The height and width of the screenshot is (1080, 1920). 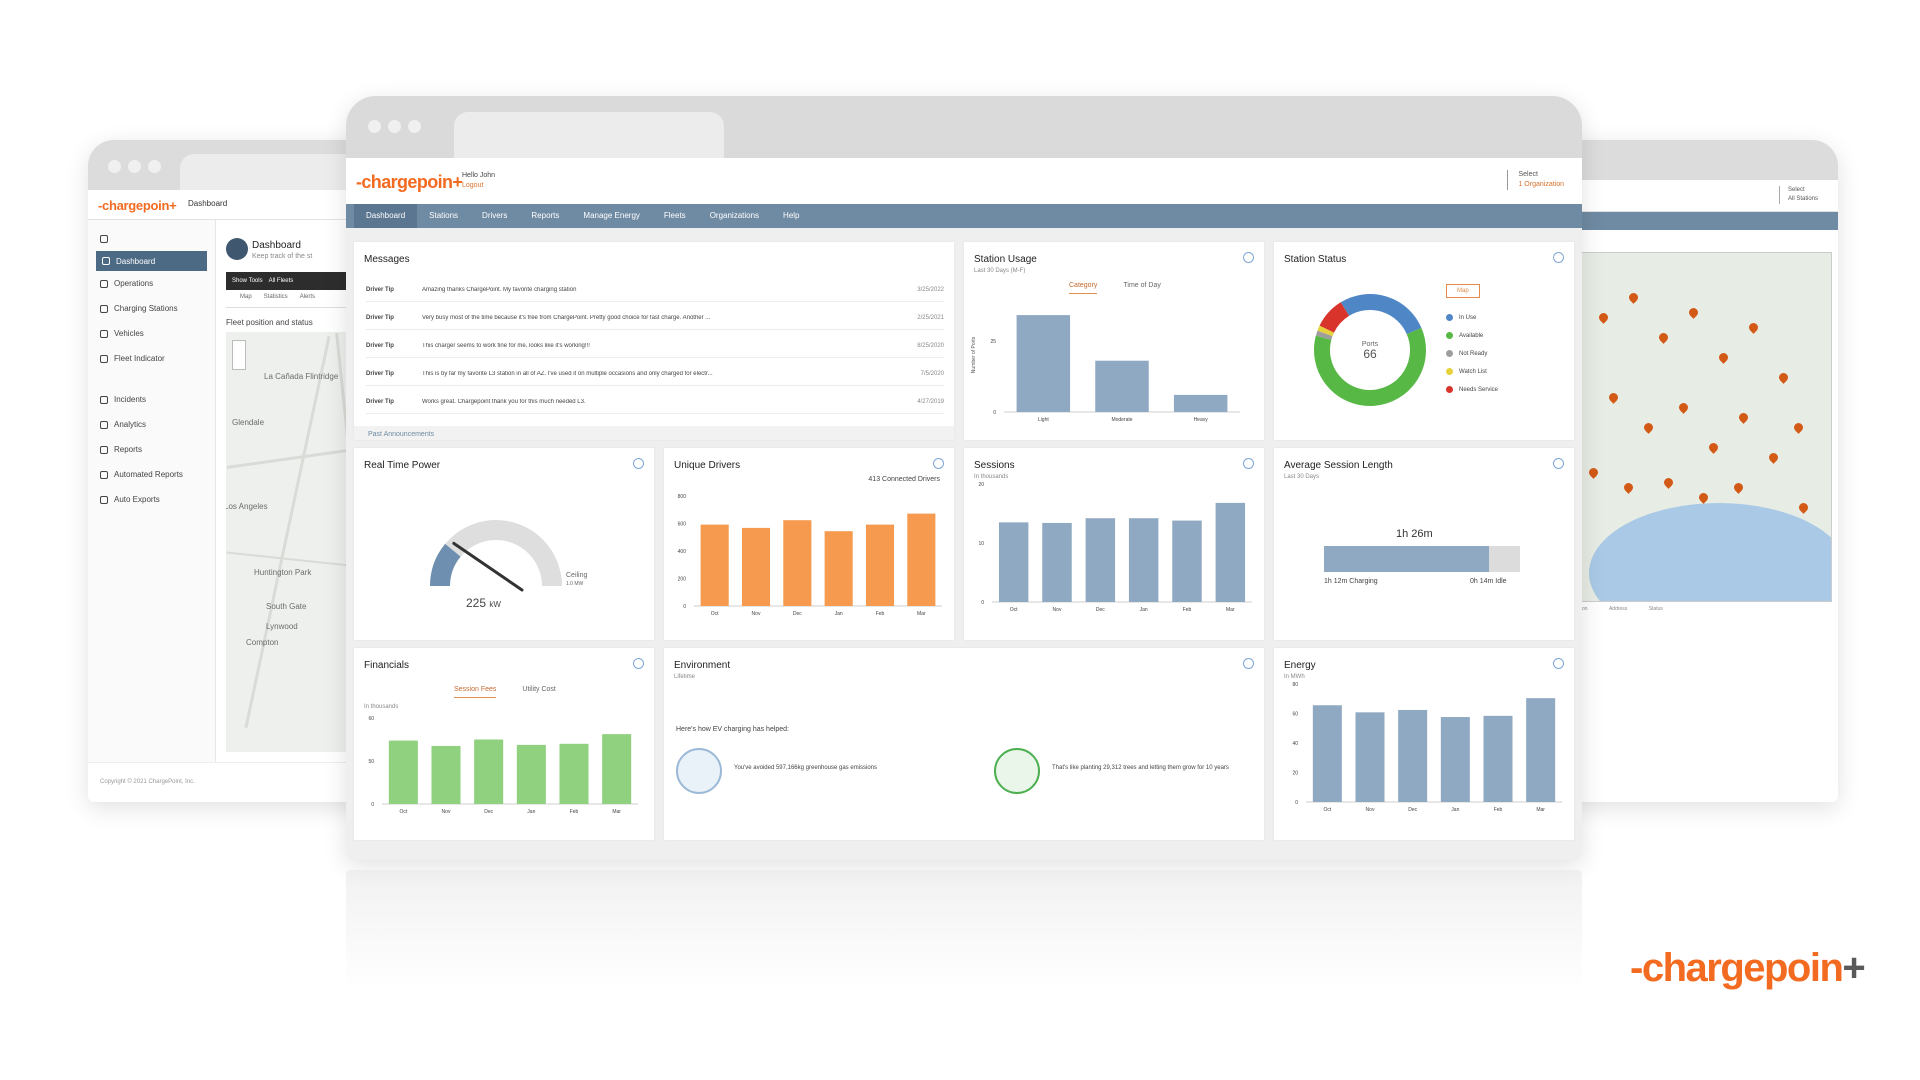 I want to click on tab-alerts: Alerts, so click(x=307, y=297).